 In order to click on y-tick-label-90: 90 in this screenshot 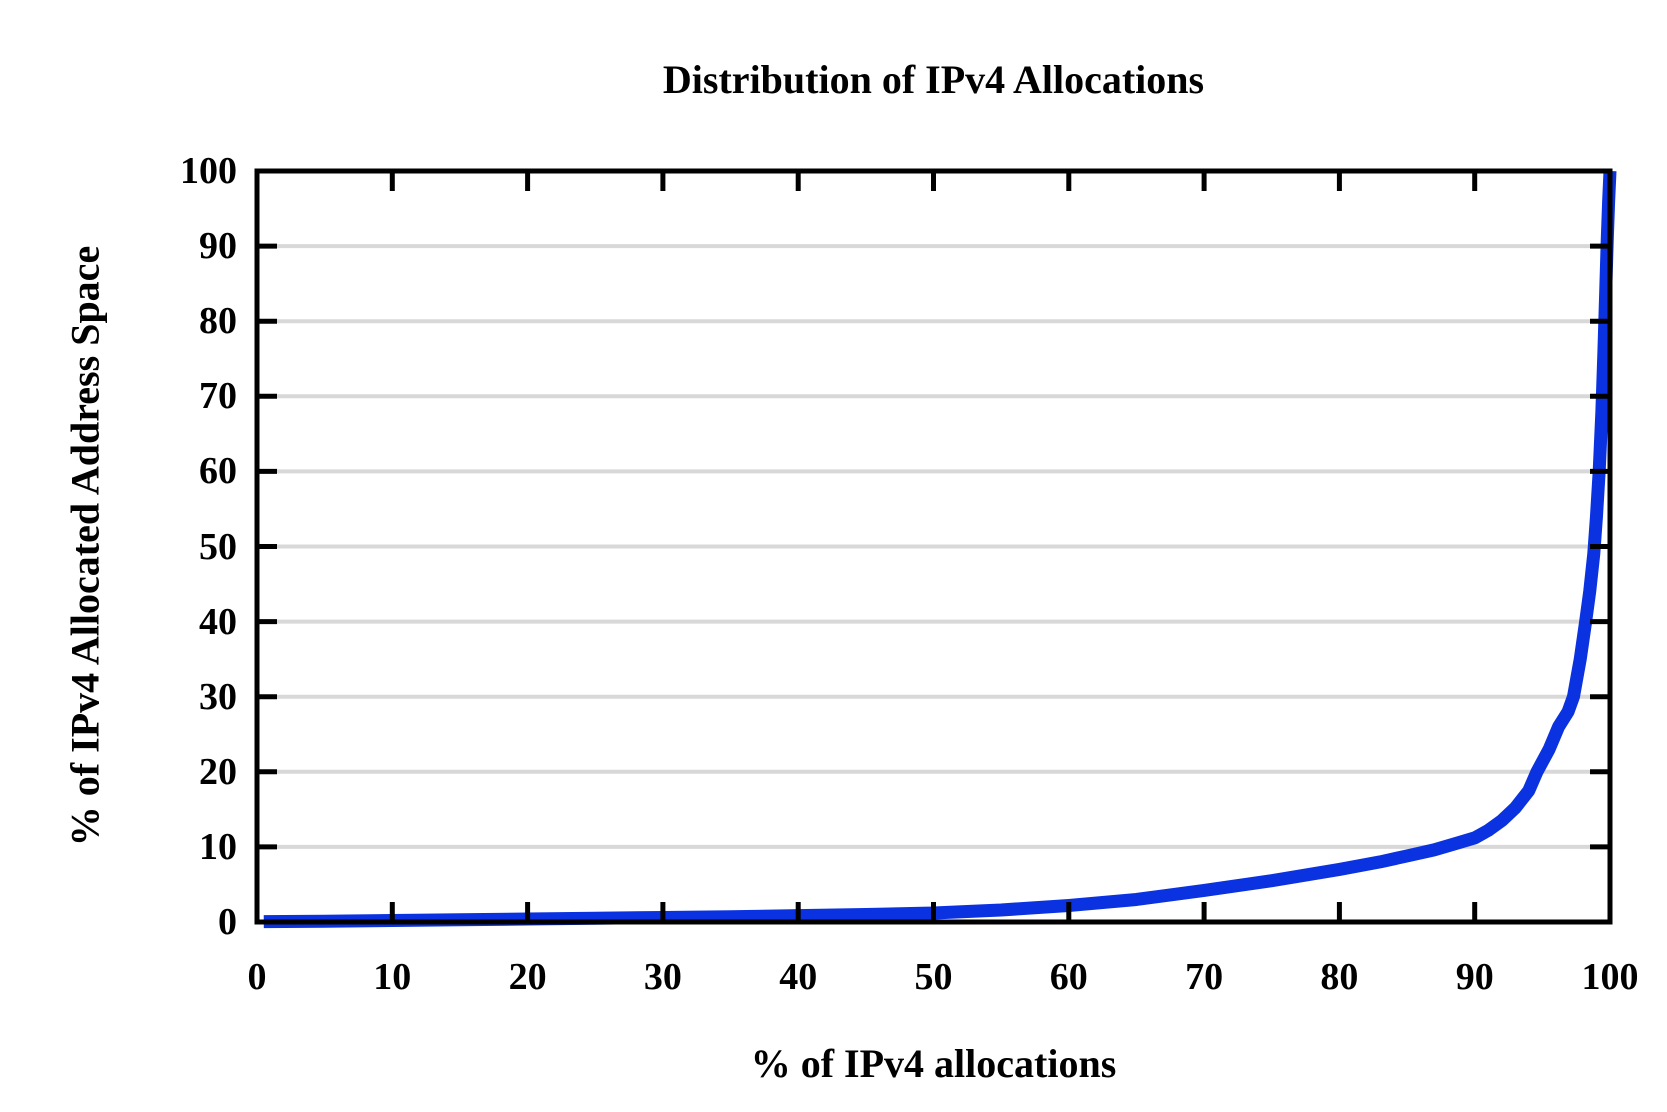, I will do `click(218, 246)`.